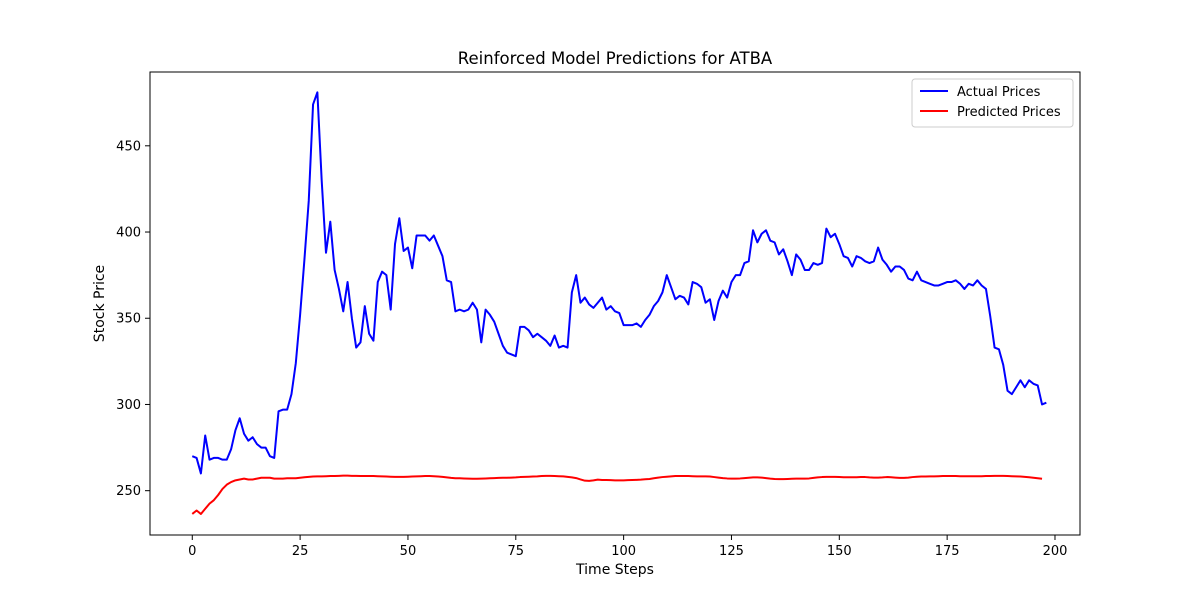 This screenshot has width=1200, height=604. Describe the element at coordinates (1055, 551) in the screenshot. I see `x-tick-label: 200` at that location.